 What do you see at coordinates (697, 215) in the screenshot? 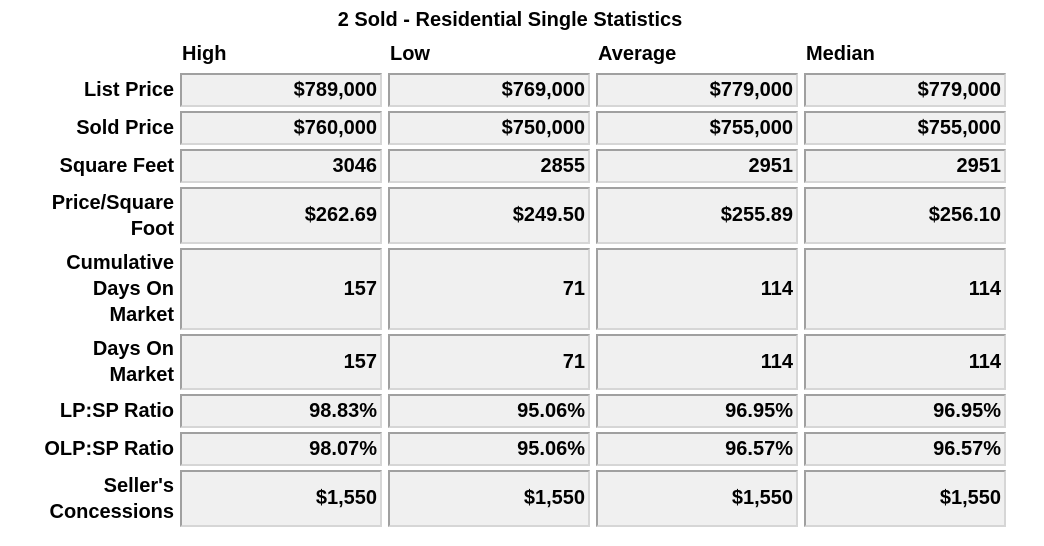
I see `value-cell: $255.89` at bounding box center [697, 215].